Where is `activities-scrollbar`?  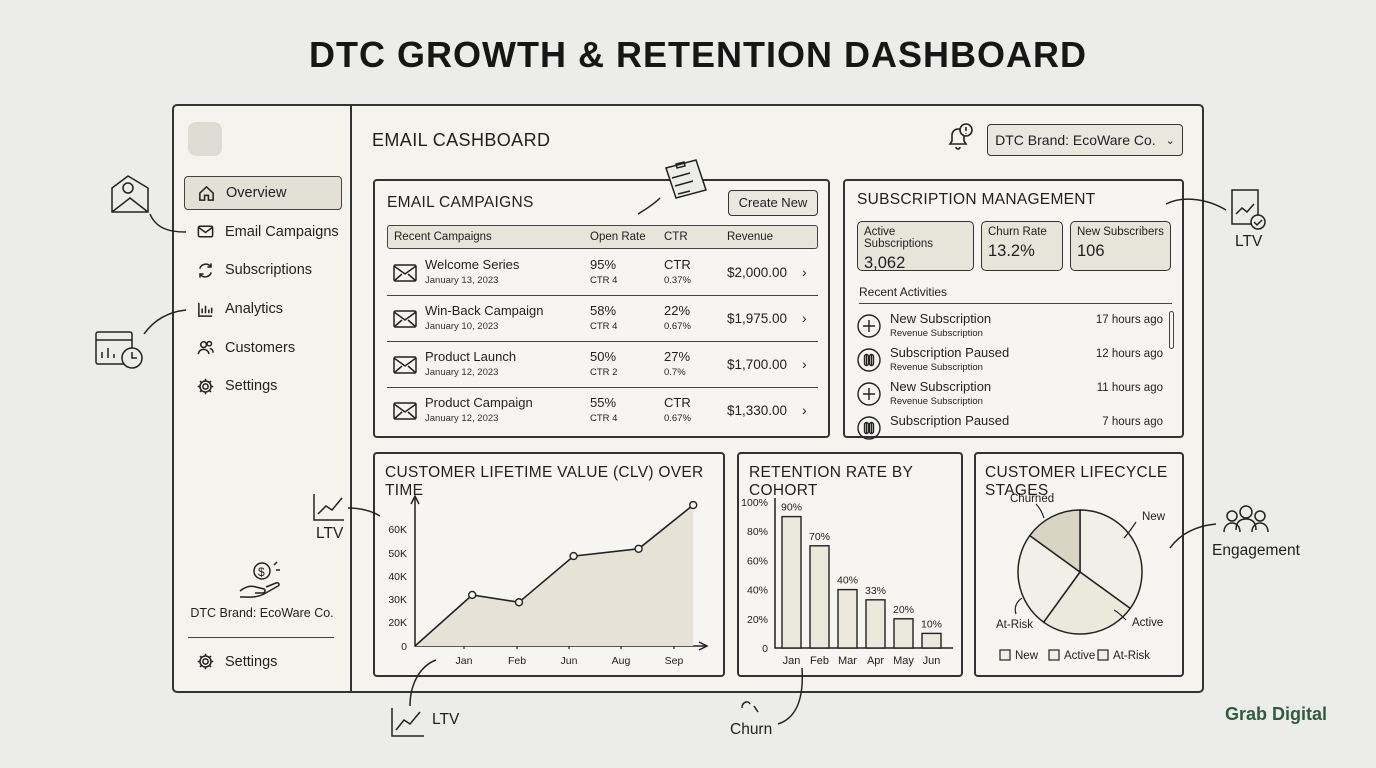 activities-scrollbar is located at coordinates (1171, 330).